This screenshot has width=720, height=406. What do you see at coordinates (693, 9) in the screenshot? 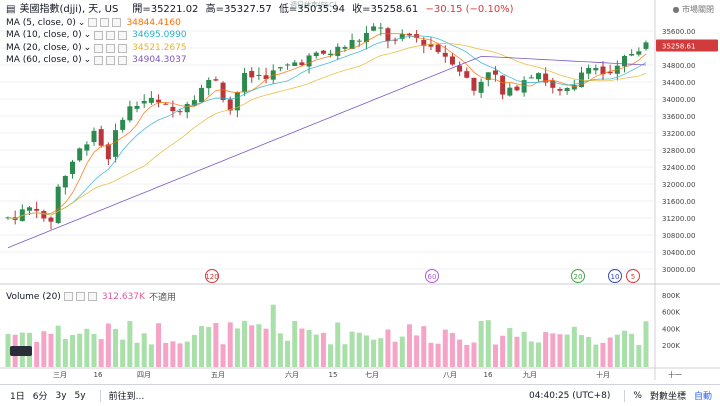
I see `market-status: ● 市場關閉` at bounding box center [693, 9].